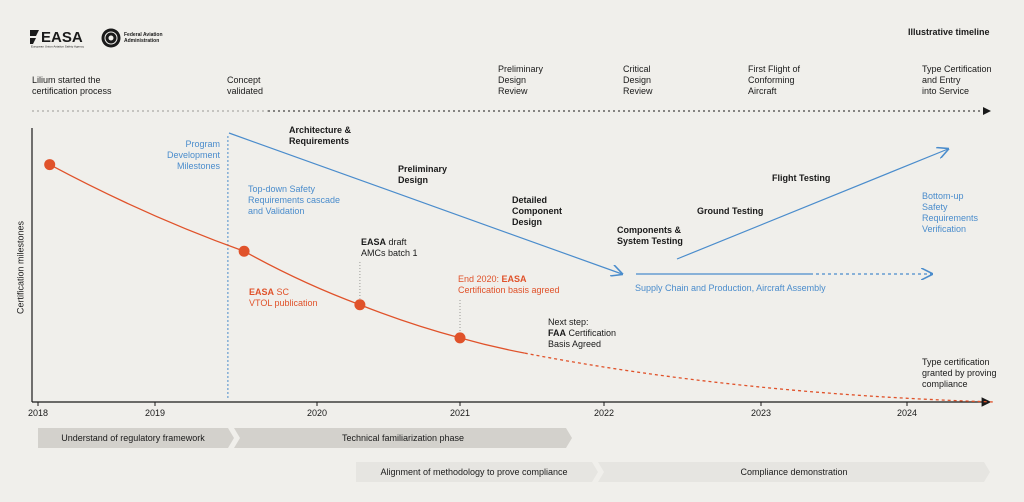 The width and height of the screenshot is (1024, 502). I want to click on faa-seal-icon, so click(111, 38).